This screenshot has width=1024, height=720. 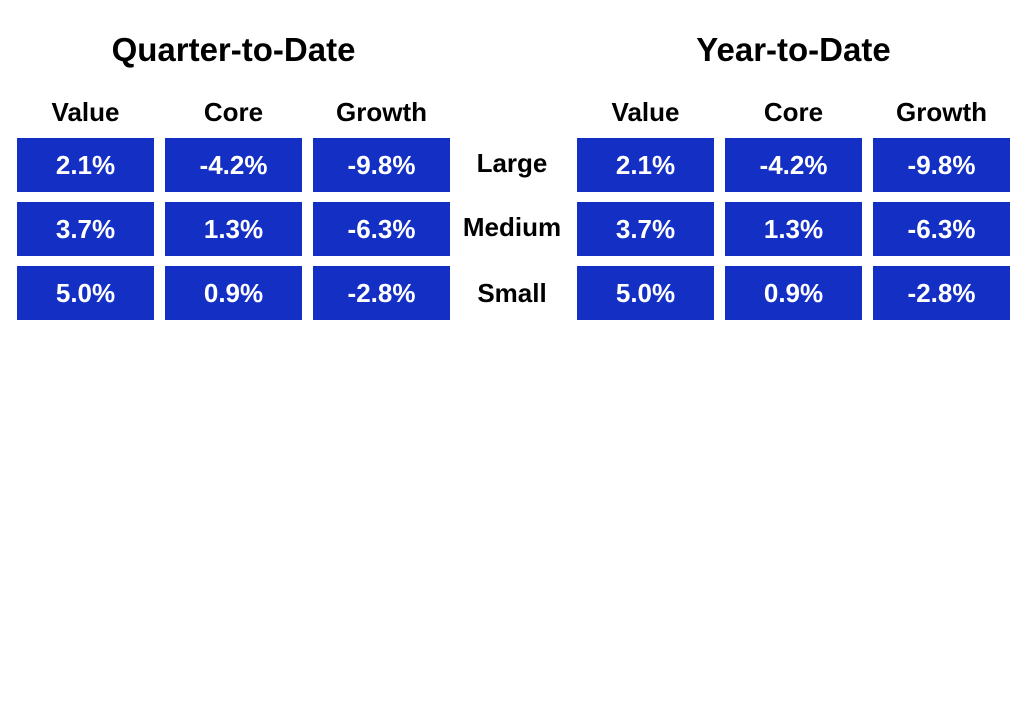 What do you see at coordinates (512, 227) in the screenshot?
I see `row-label-medium: Medium` at bounding box center [512, 227].